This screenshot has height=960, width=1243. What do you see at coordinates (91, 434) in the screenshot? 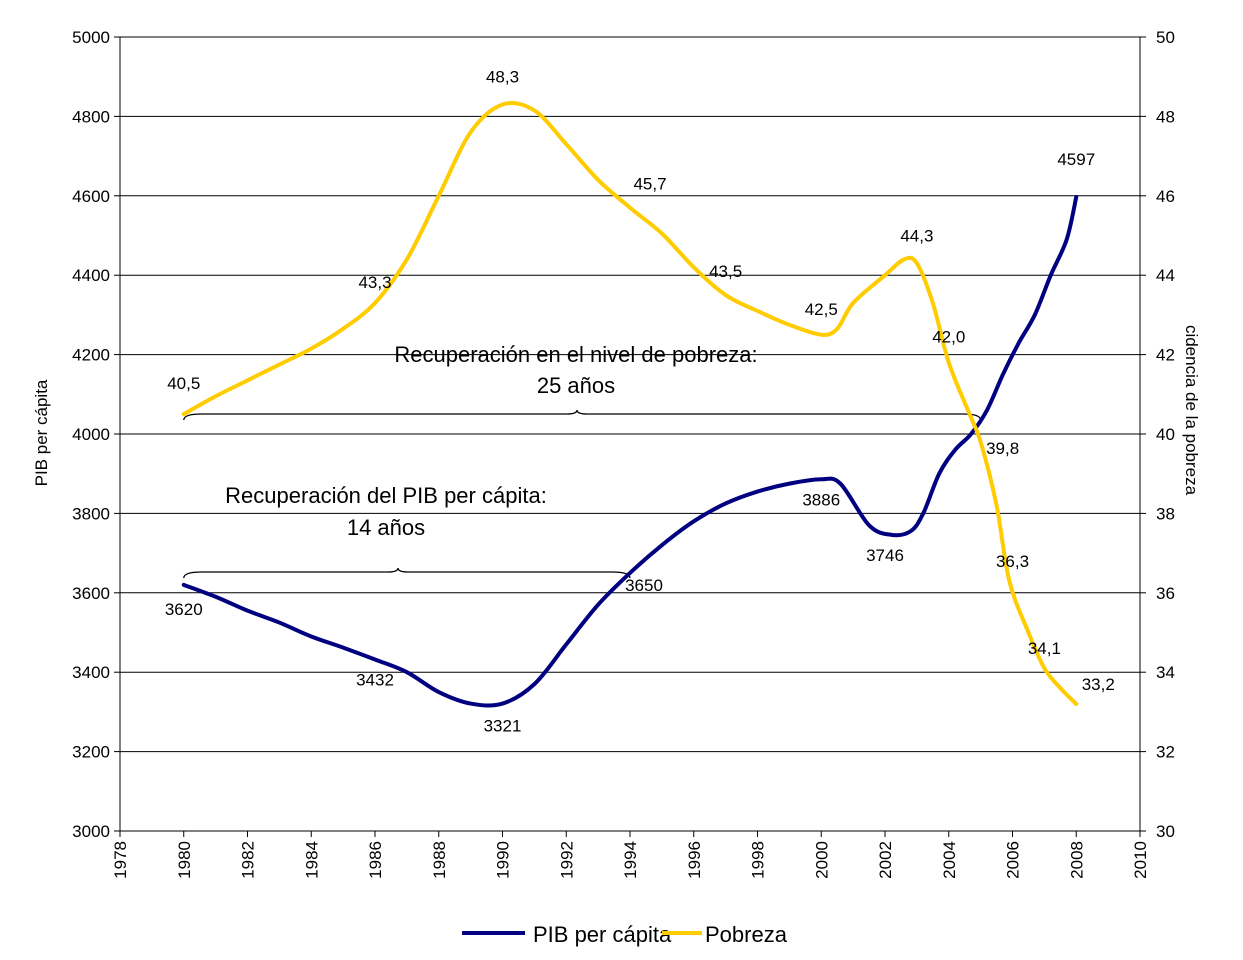
I see `y-left-tick-label: 4000` at bounding box center [91, 434].